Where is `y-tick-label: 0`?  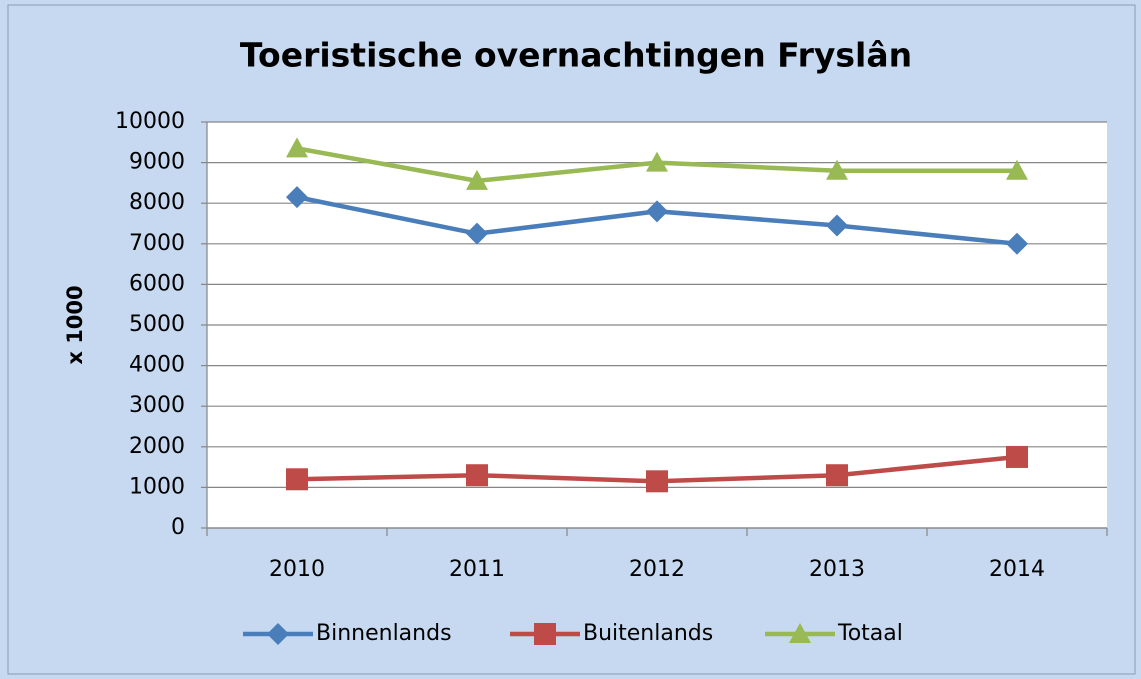 y-tick-label: 0 is located at coordinates (178, 527).